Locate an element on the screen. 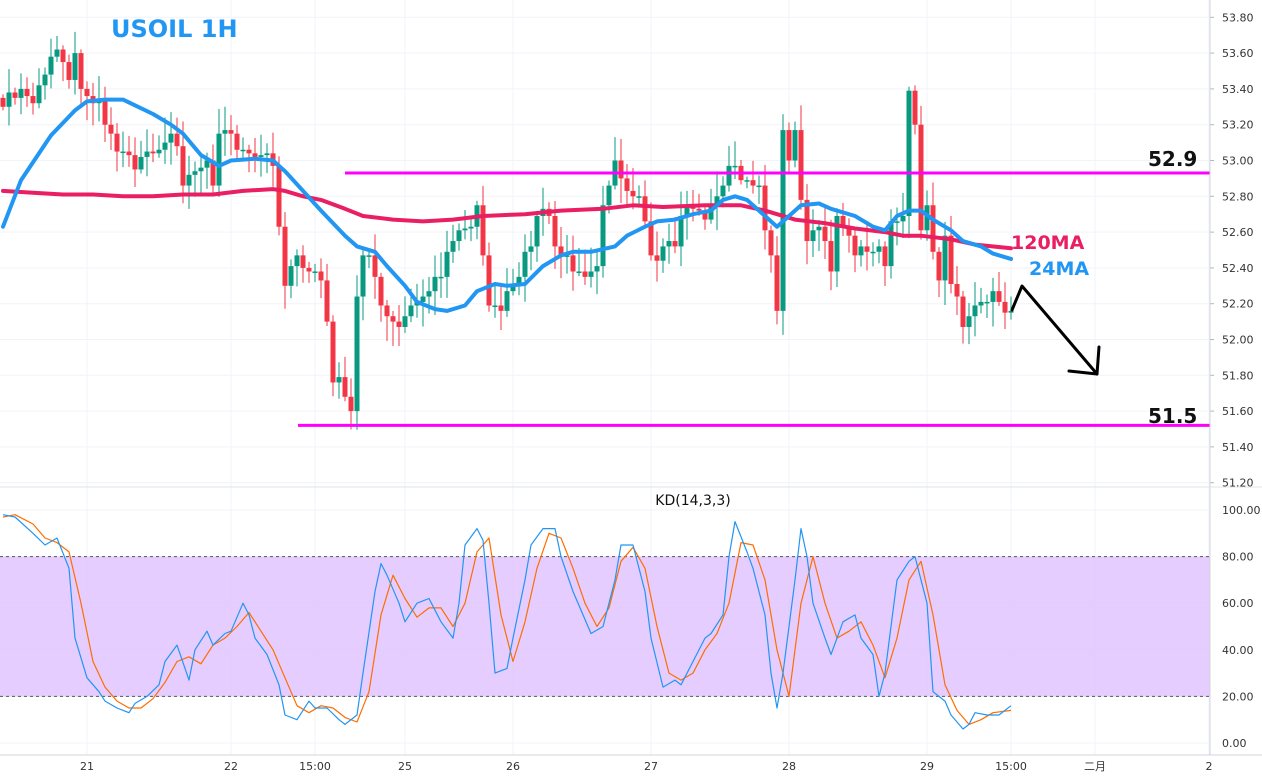  ma24-label: 24MA is located at coordinates (1059, 269).